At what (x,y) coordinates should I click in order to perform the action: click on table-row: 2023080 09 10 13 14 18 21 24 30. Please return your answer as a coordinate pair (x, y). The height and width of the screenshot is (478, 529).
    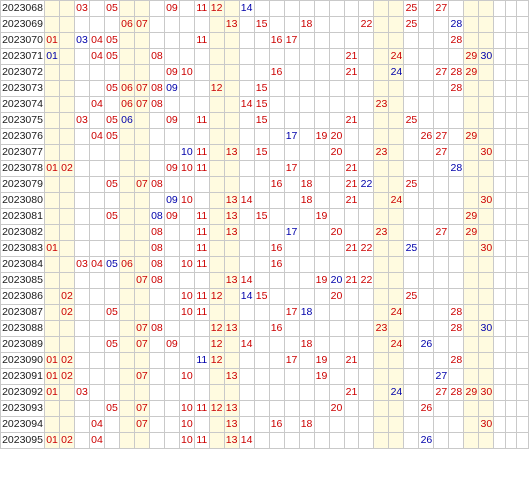
    Looking at the image, I should click on (264, 200).